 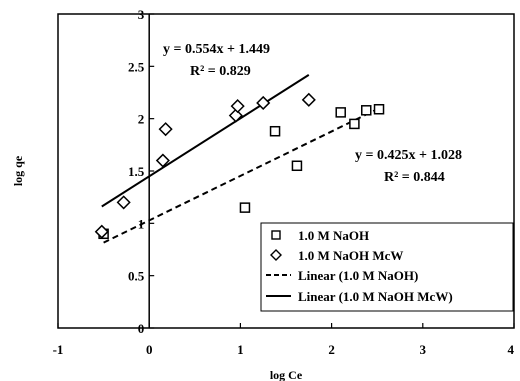 What do you see at coordinates (141, 119) in the screenshot?
I see `y-tick-label: 2` at bounding box center [141, 119].